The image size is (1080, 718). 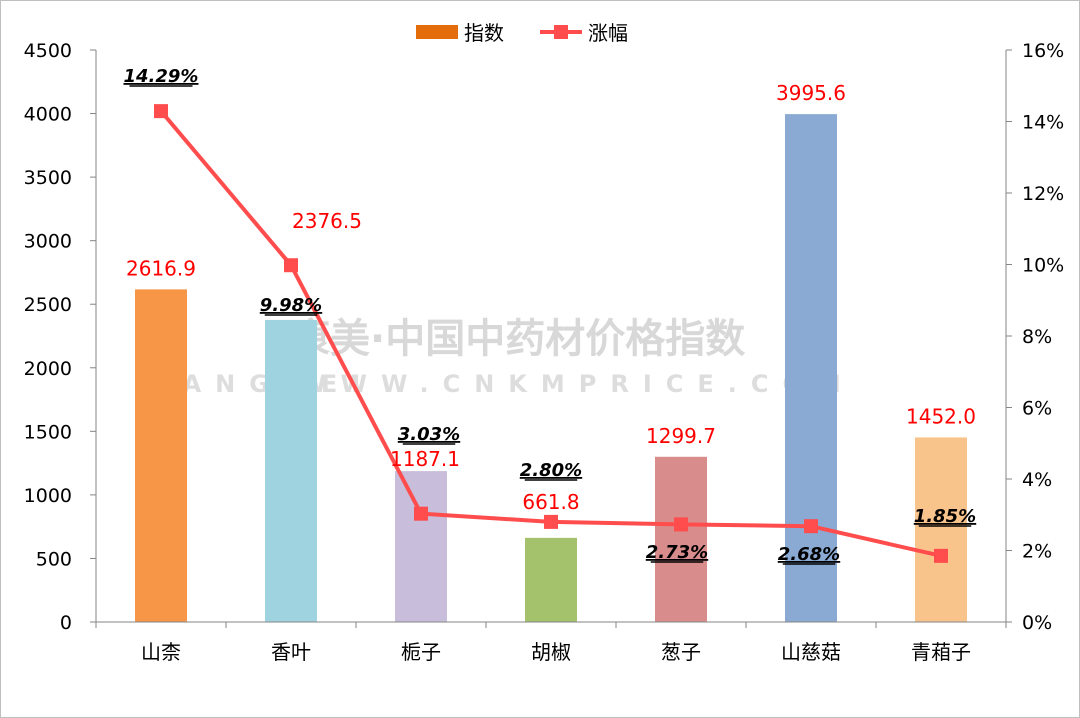 I want to click on change-value-label-0: 14.29%, so click(x=161, y=76).